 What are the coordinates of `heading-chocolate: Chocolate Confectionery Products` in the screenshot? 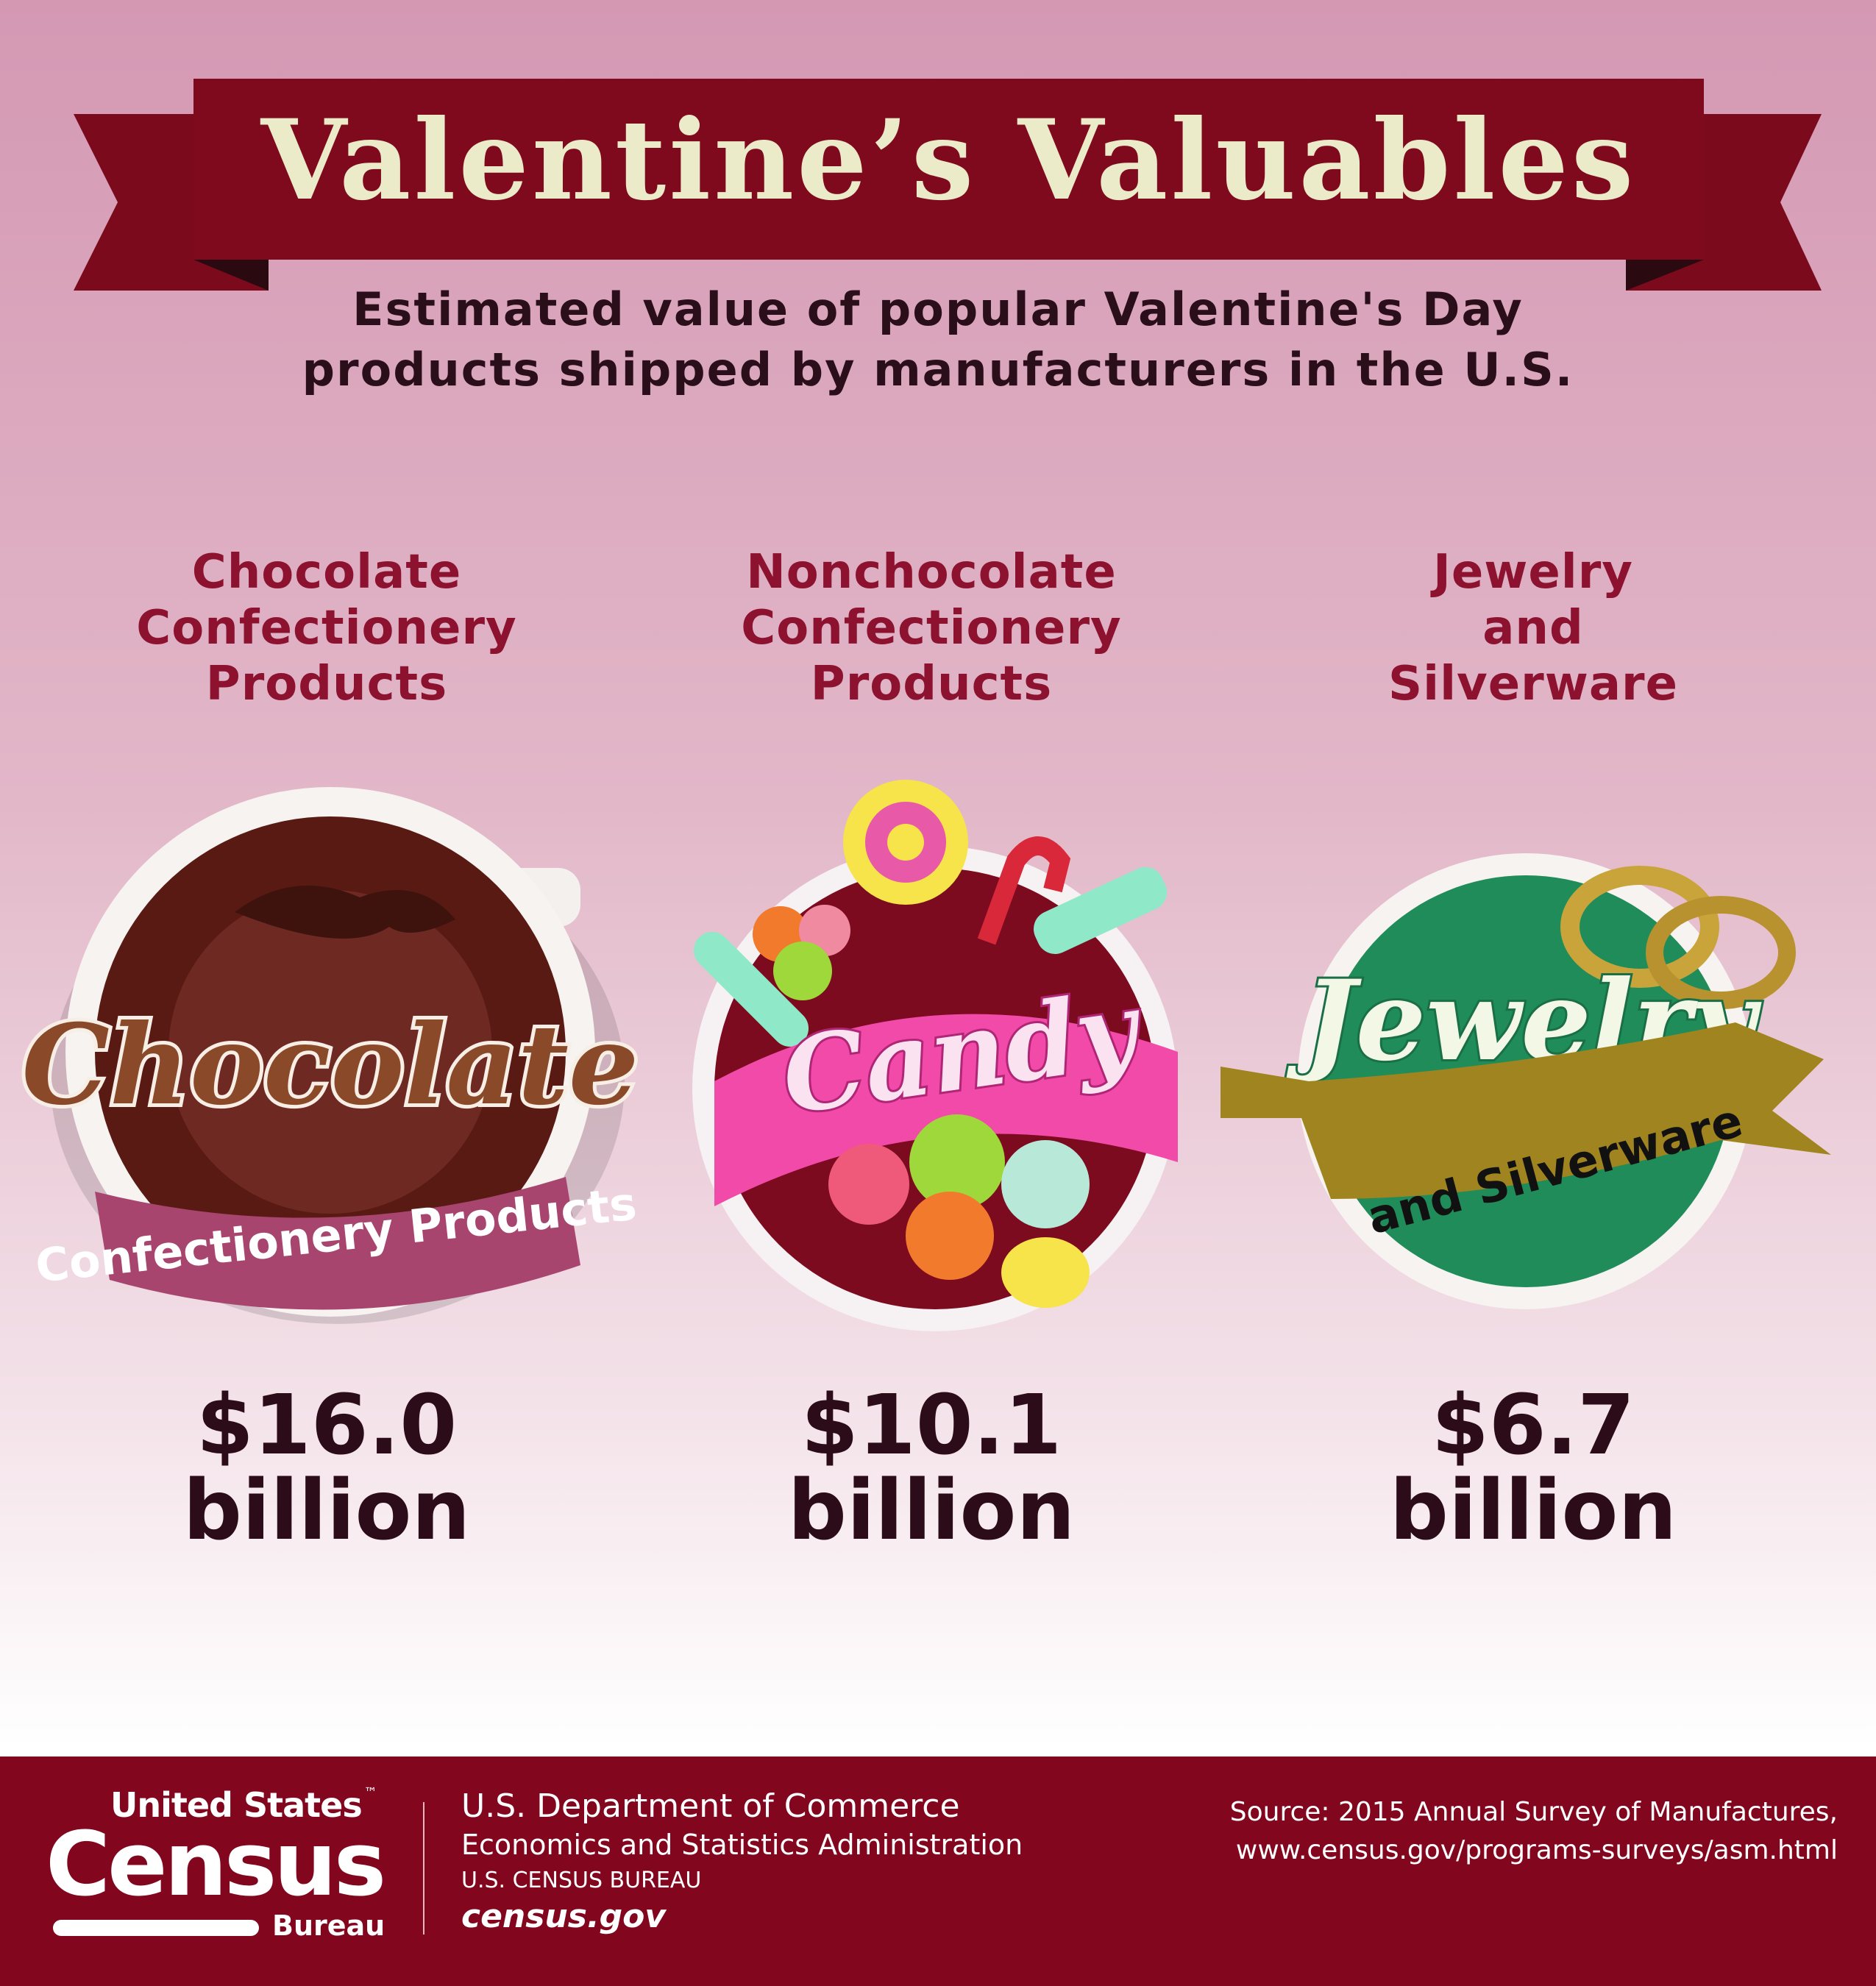 It's located at (326, 628).